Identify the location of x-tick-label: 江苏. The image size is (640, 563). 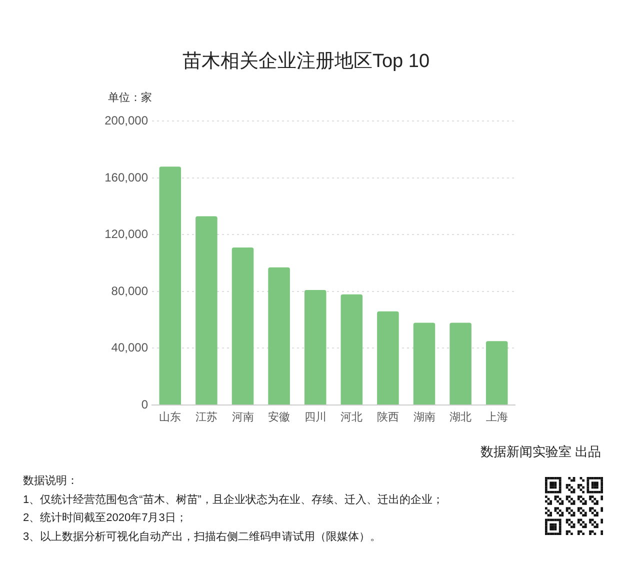
(206, 417).